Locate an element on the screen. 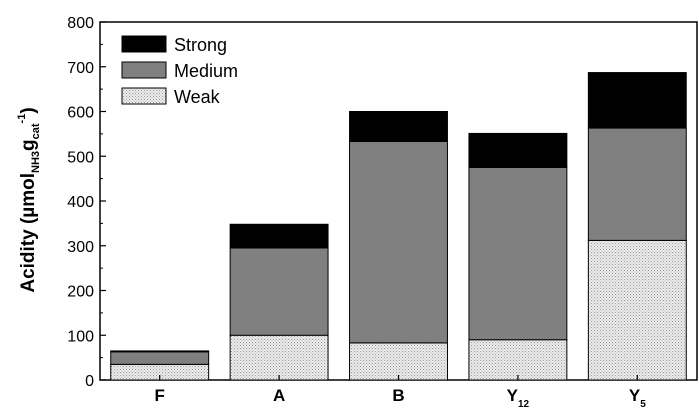 Image resolution: width=699 pixels, height=408 pixels. legend-swatch-medium is located at coordinates (144, 70).